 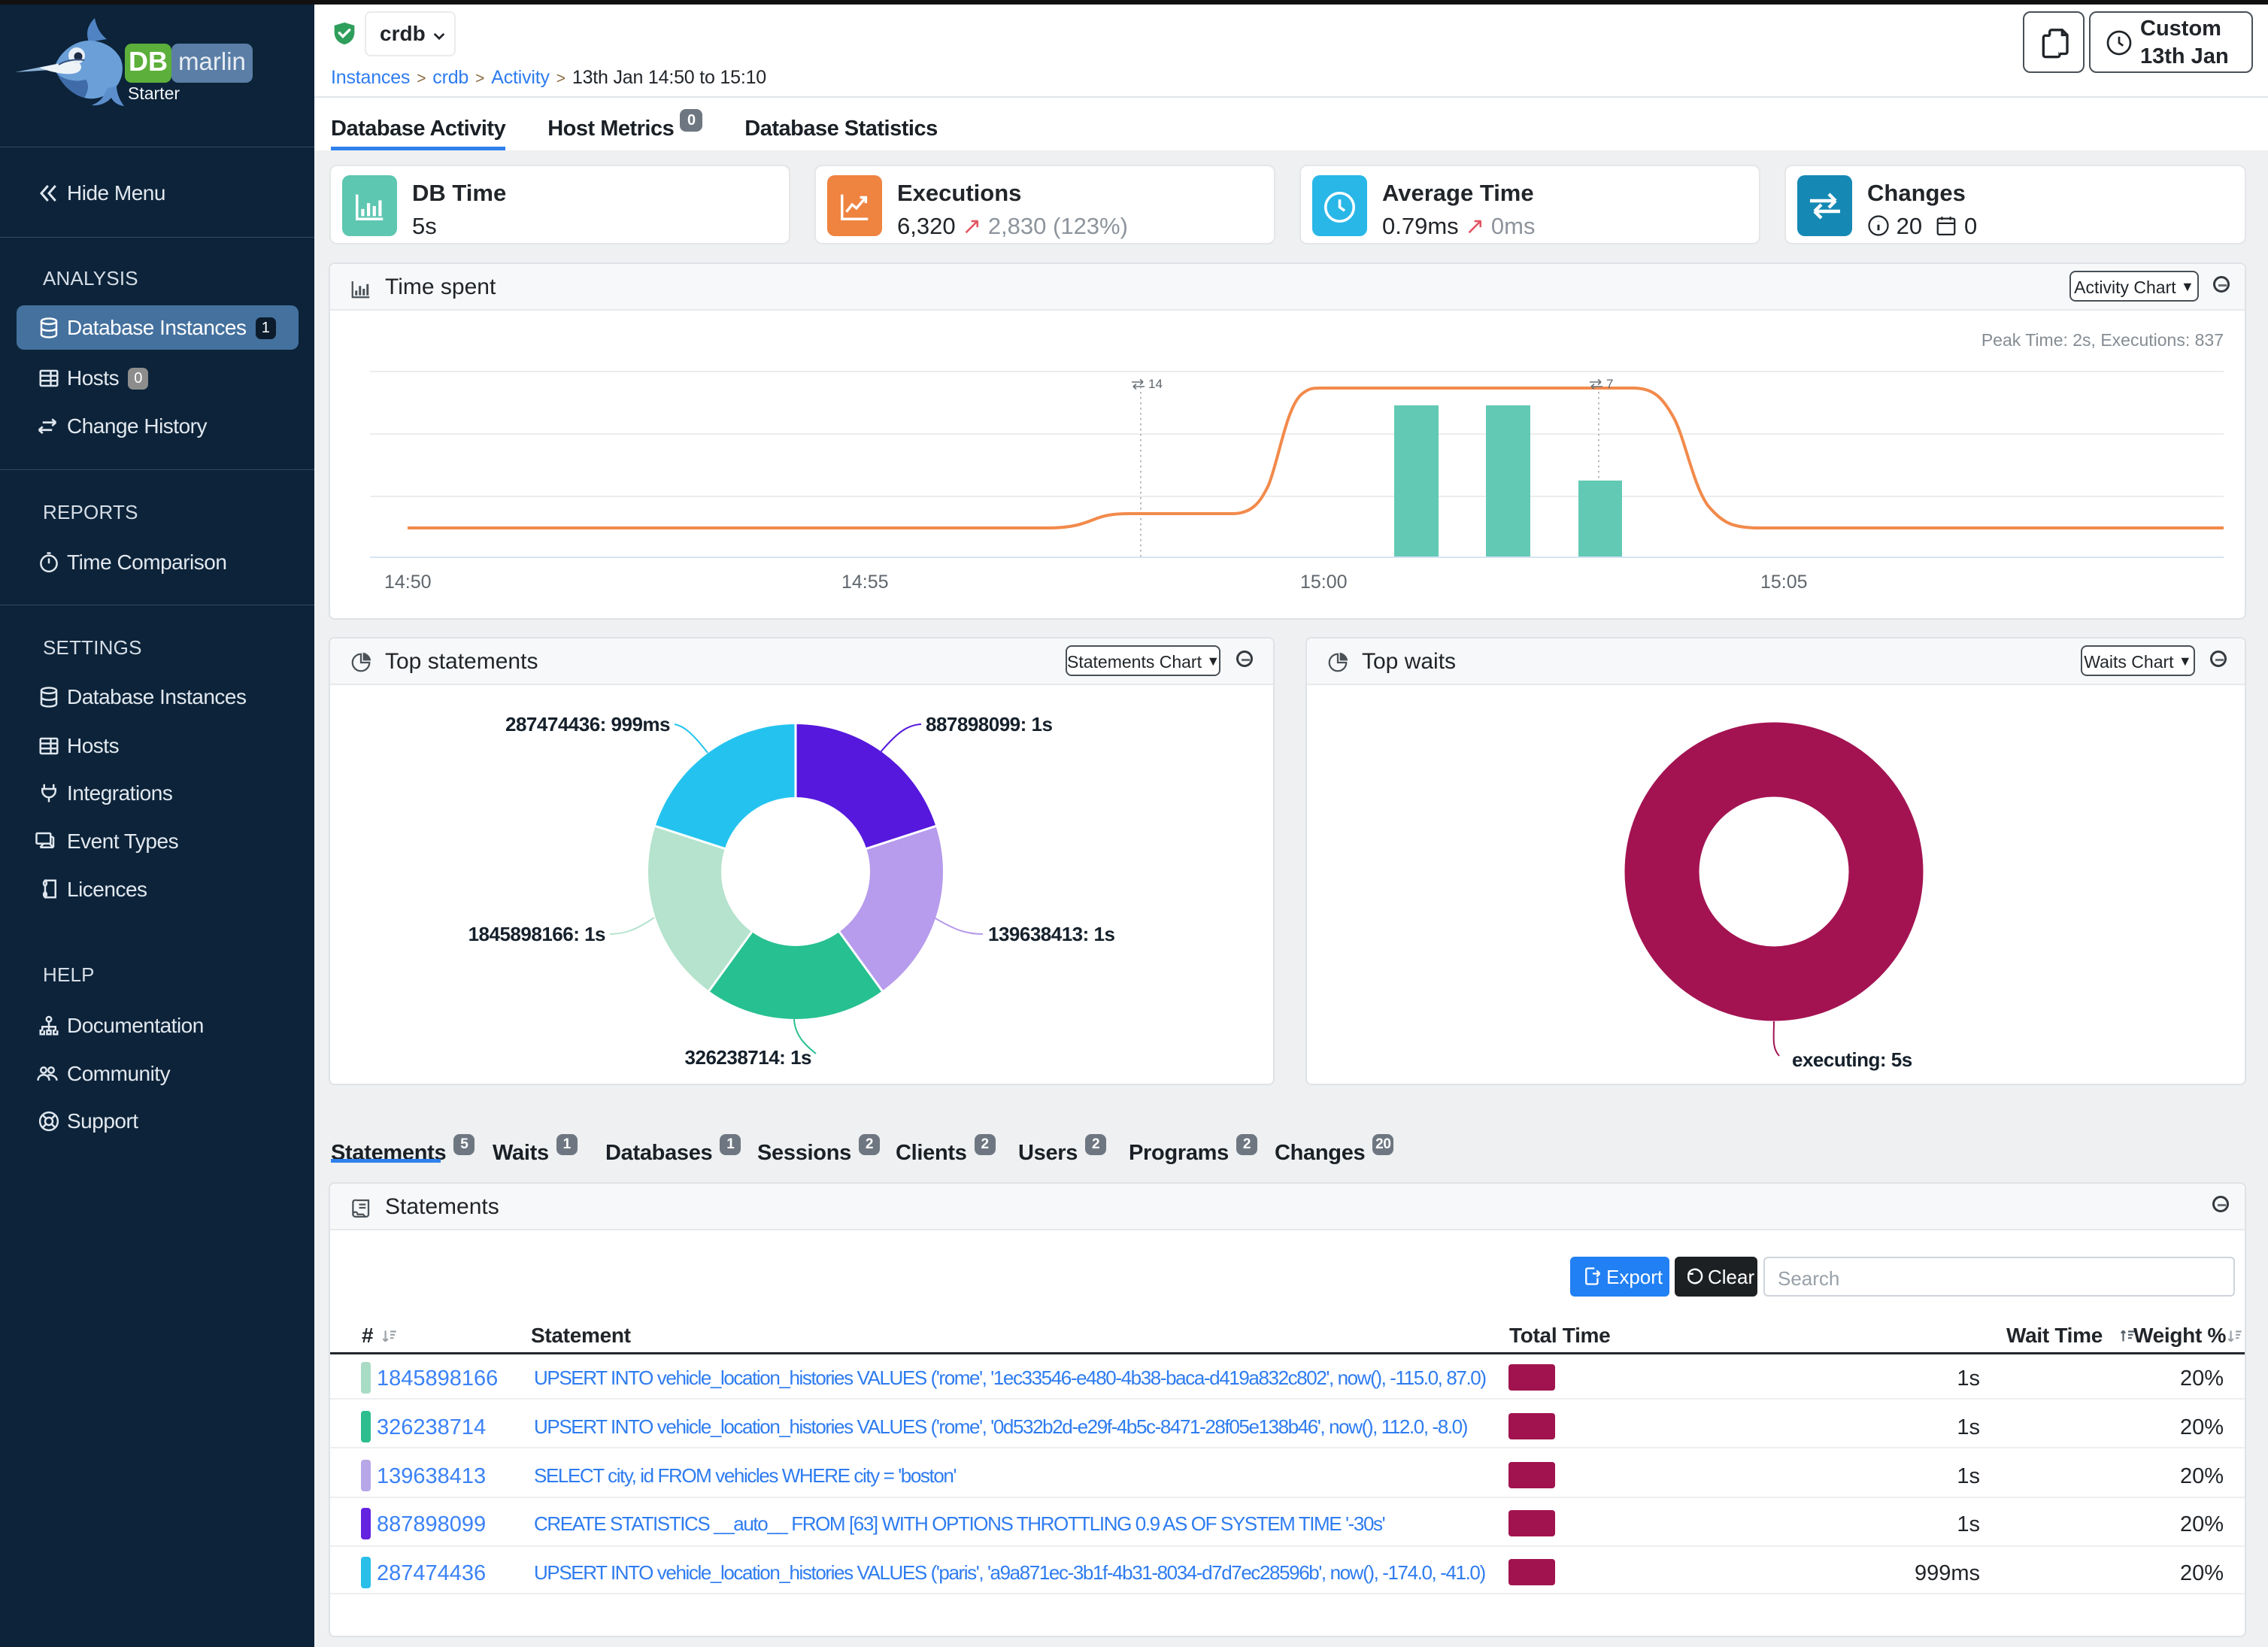 I want to click on svg-text: Starter, so click(x=154, y=93).